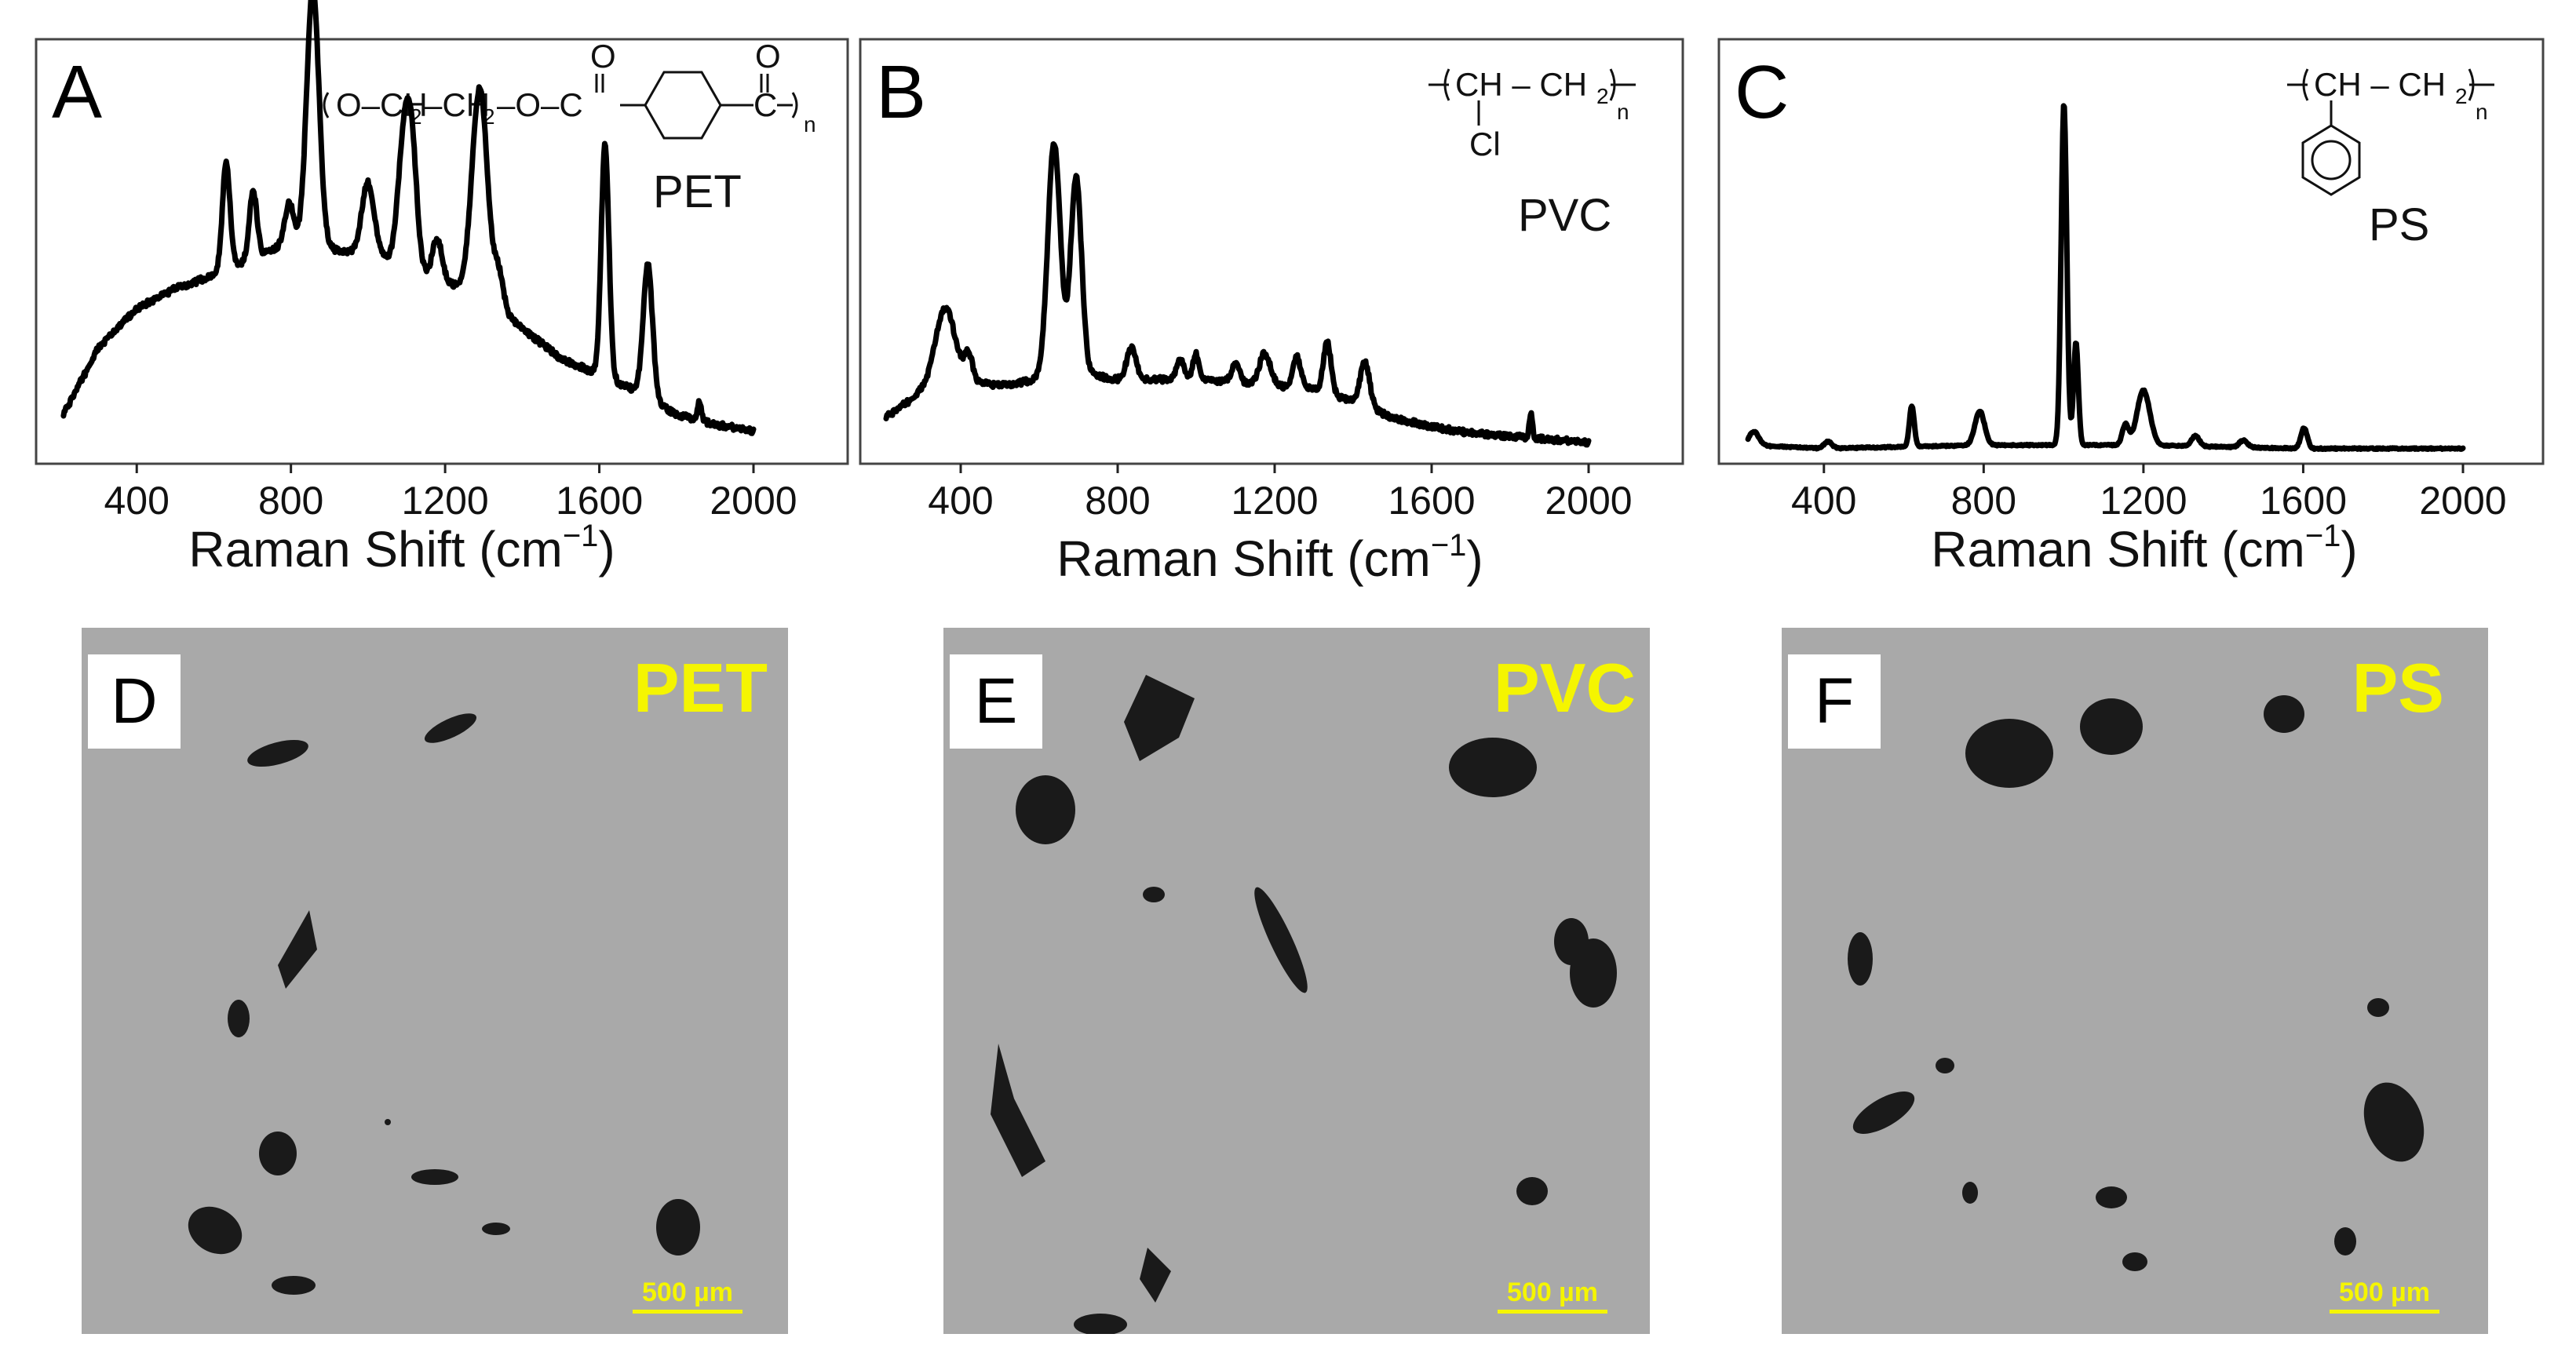 The height and width of the screenshot is (1363, 2576). I want to click on panel-letter: B, so click(901, 92).